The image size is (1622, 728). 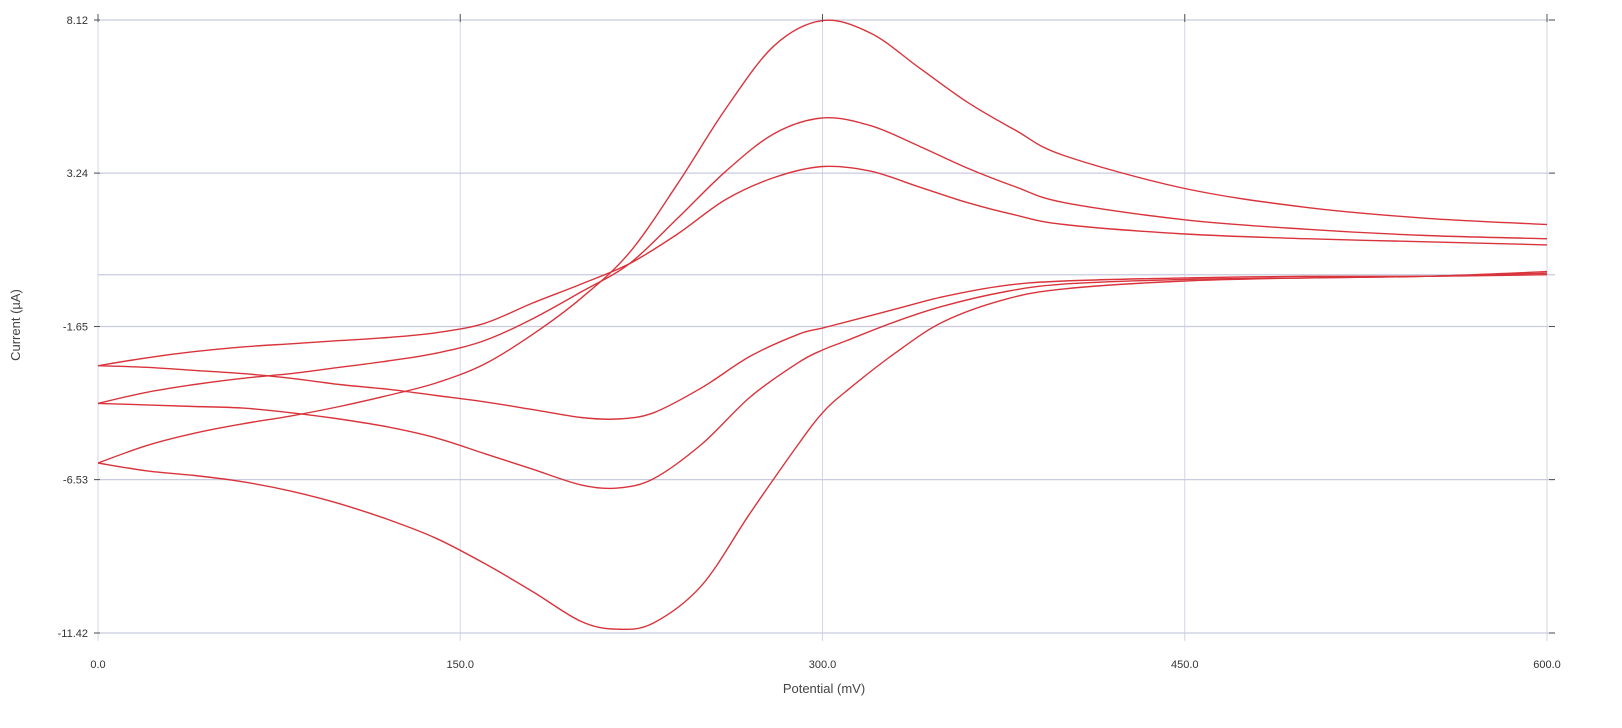 What do you see at coordinates (97, 665) in the screenshot?
I see `x-tick-label: 0.0` at bounding box center [97, 665].